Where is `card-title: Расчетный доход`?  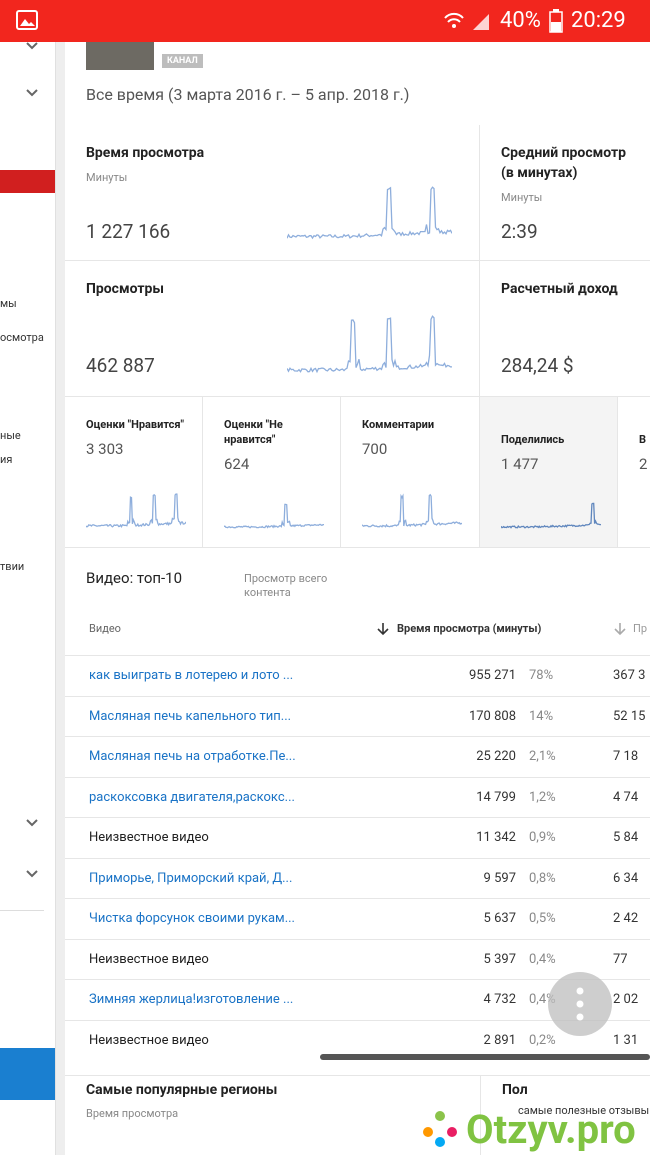
card-title: Расчетный доход is located at coordinates (559, 289).